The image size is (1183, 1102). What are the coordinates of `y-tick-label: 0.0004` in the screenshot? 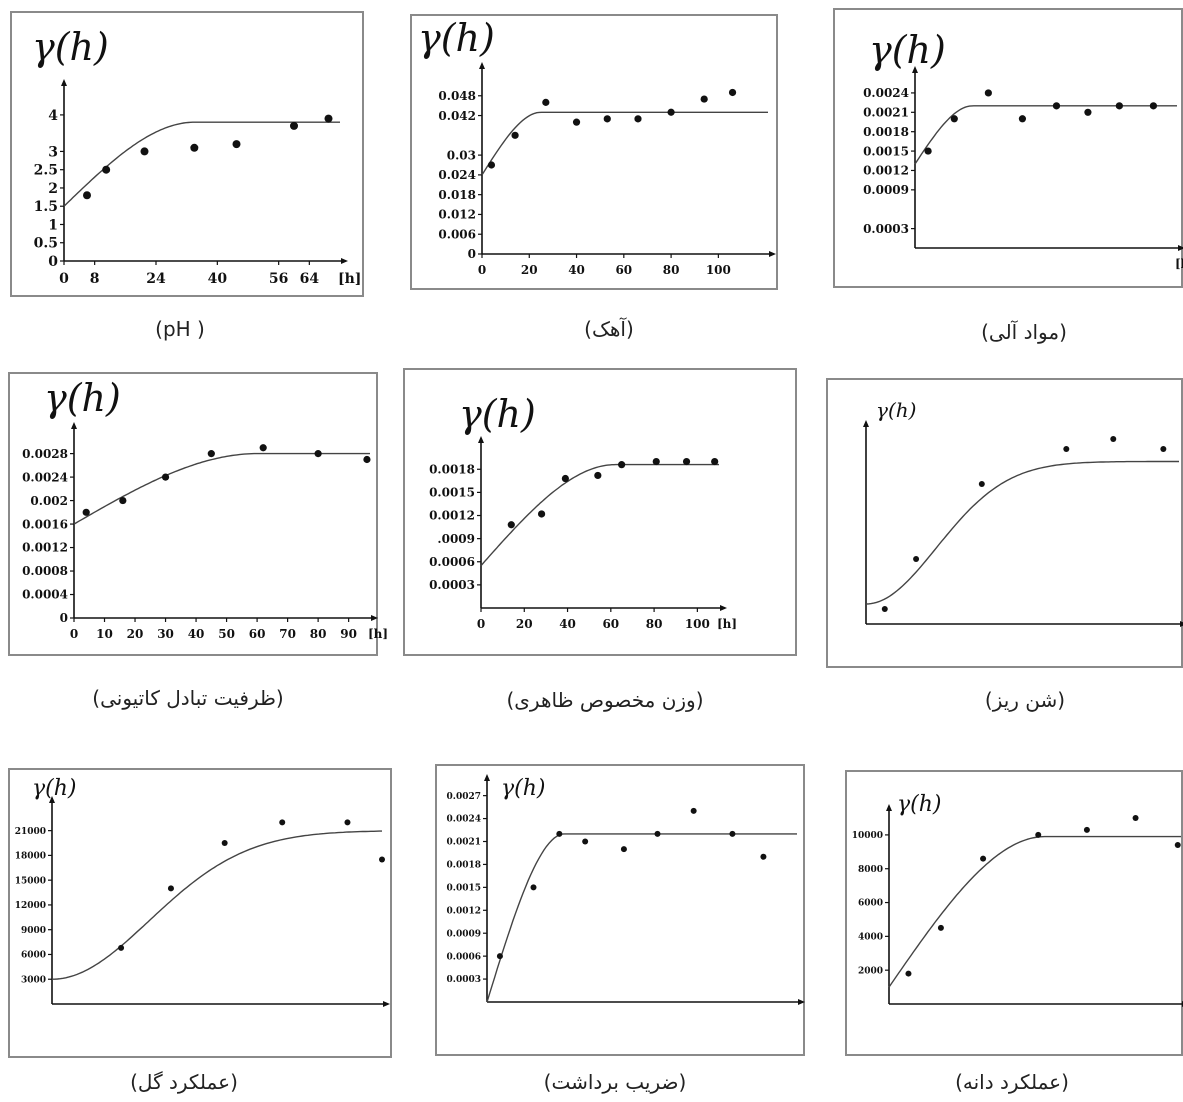 It's located at (45, 595).